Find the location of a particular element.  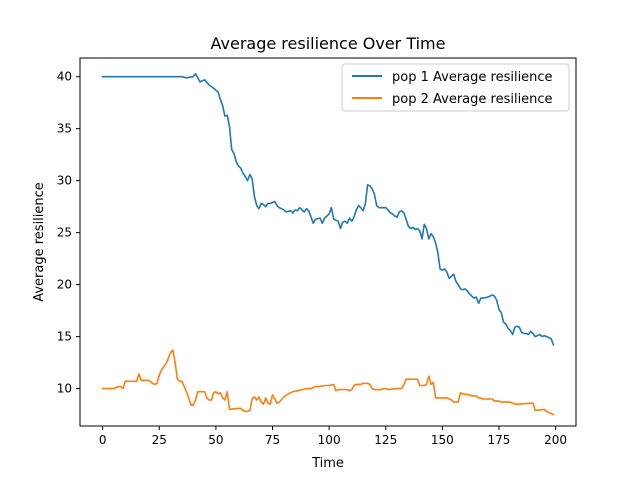

x-tick-label: 150 is located at coordinates (442, 440).